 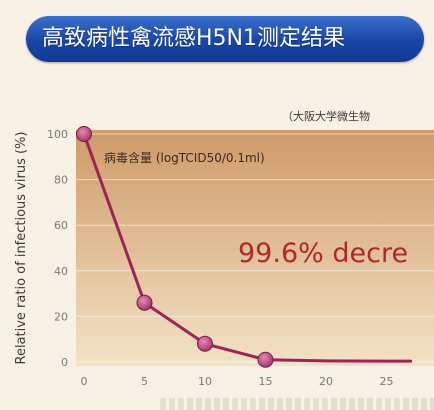 What do you see at coordinates (144, 381) in the screenshot?
I see `x-tick-label: 5` at bounding box center [144, 381].